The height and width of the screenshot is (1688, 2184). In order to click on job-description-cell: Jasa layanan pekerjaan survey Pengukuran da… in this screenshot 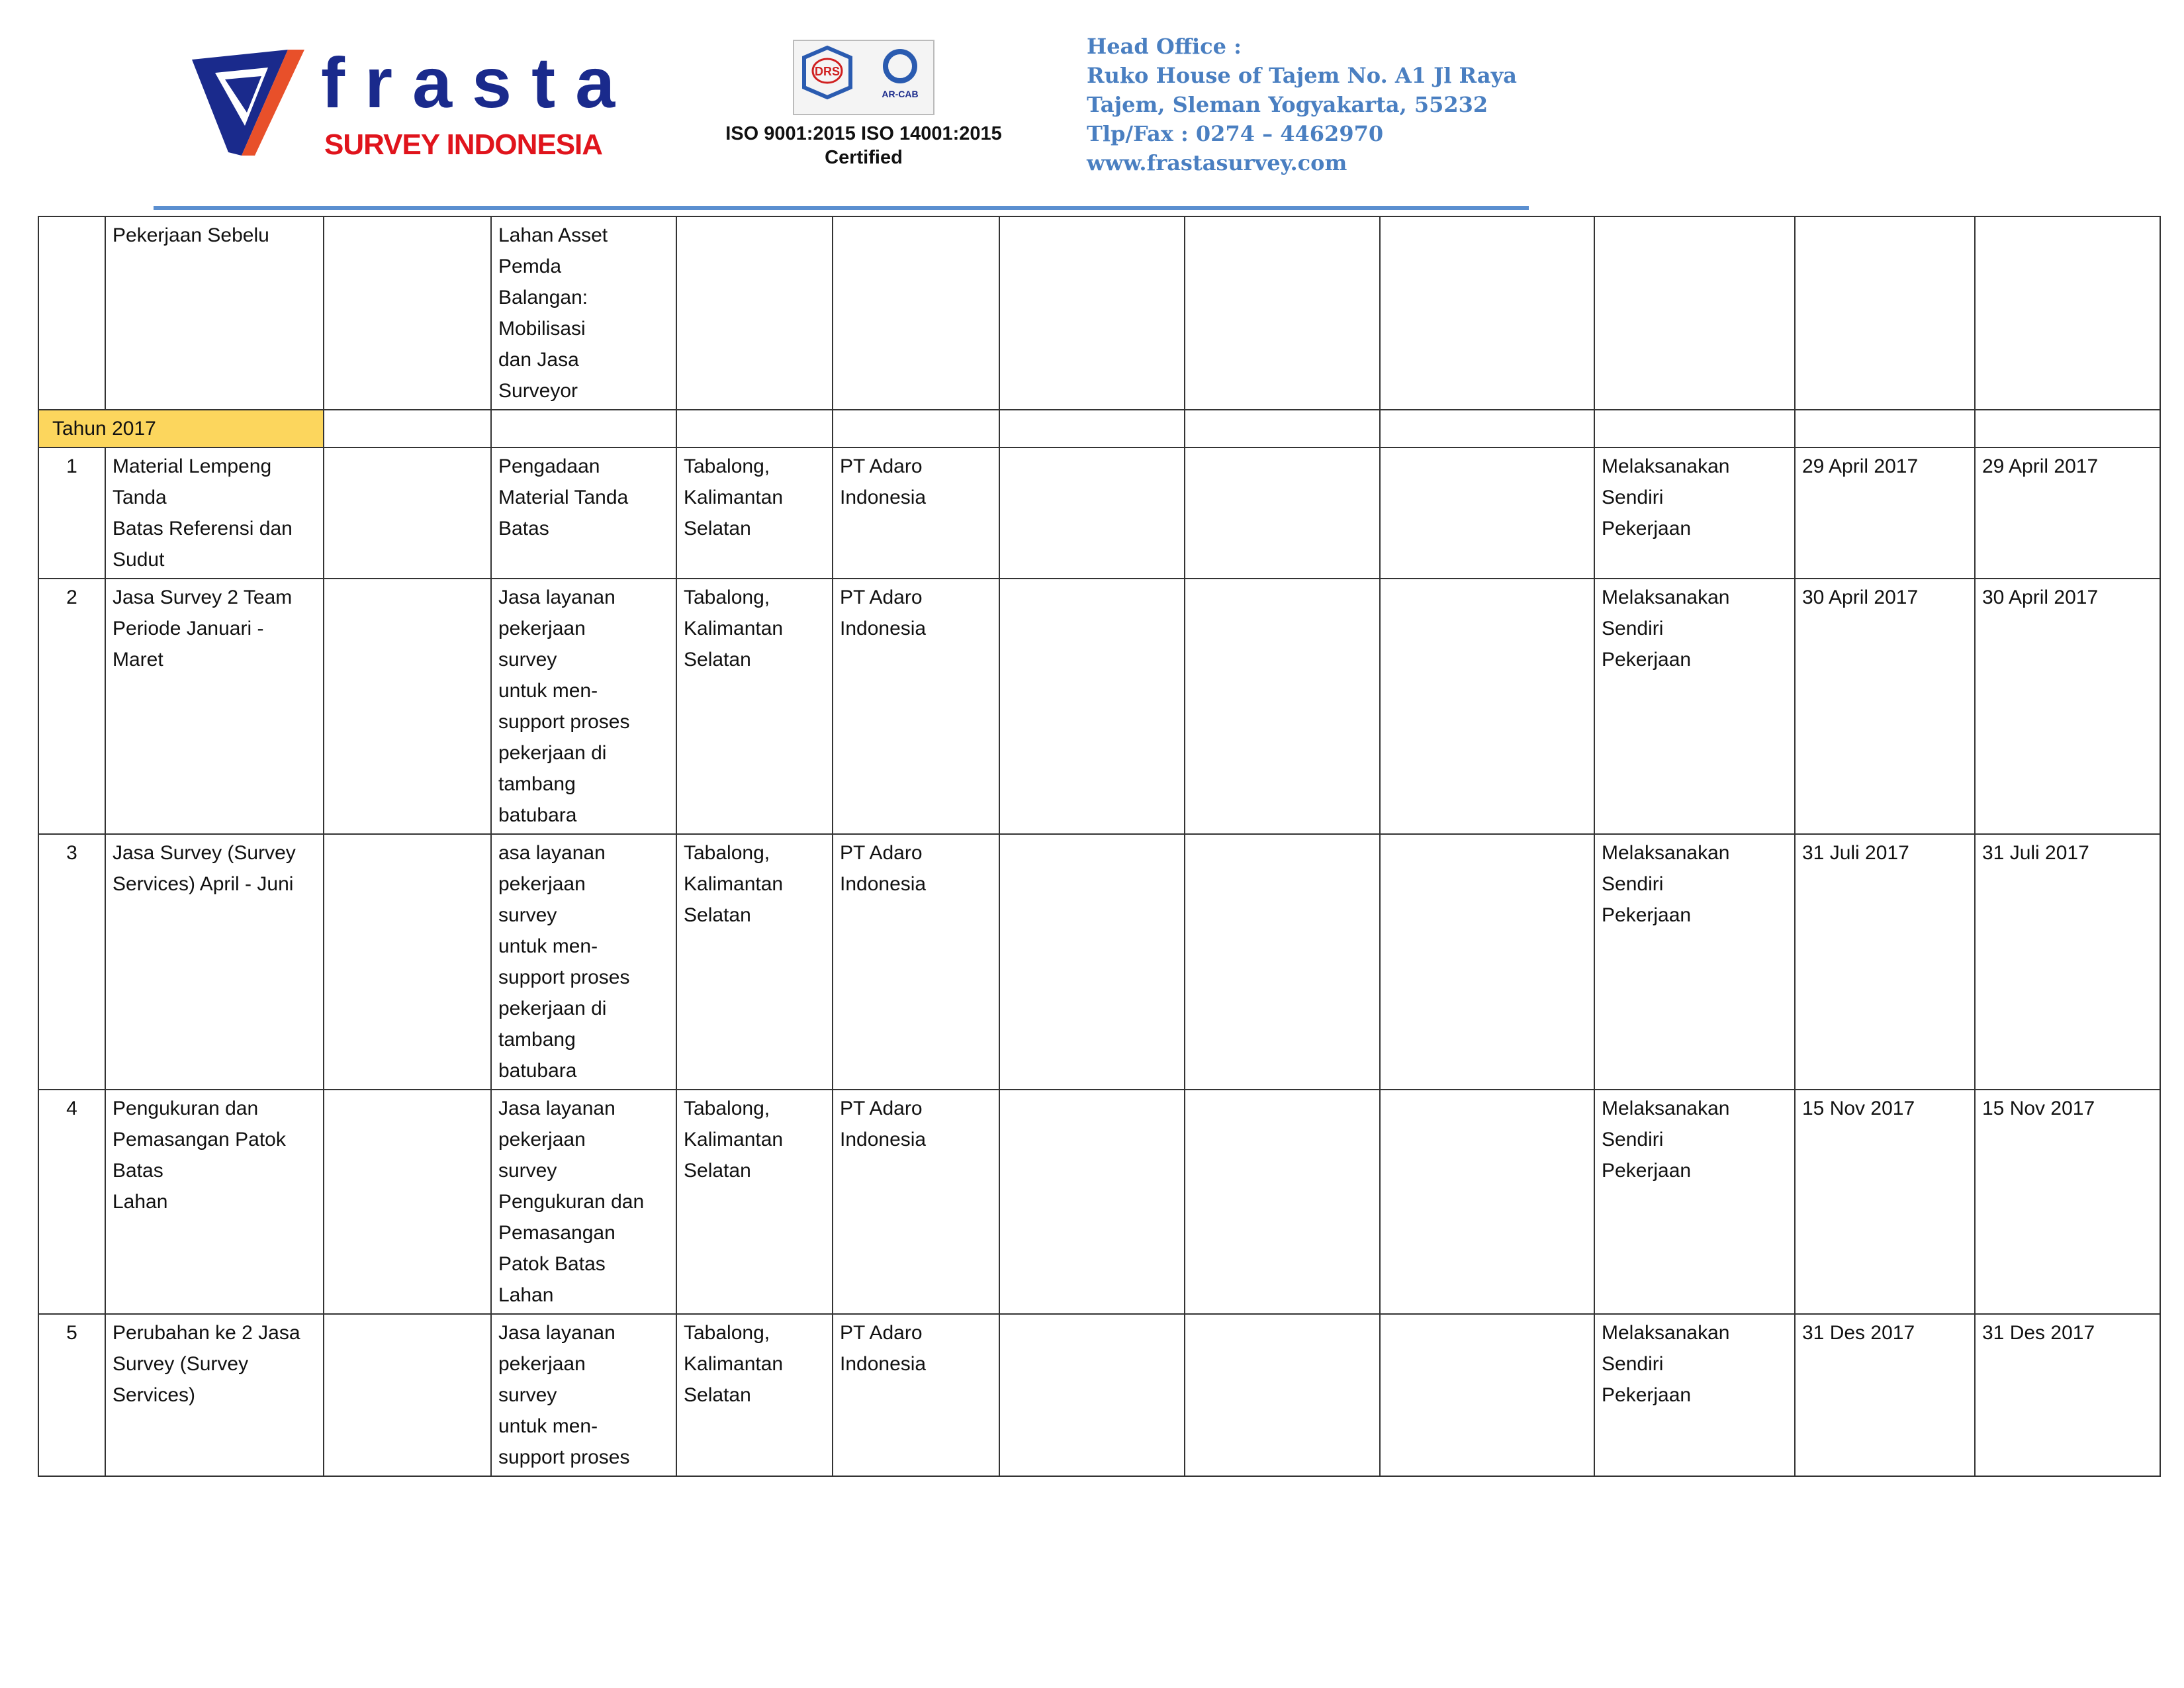, I will do `click(583, 1202)`.